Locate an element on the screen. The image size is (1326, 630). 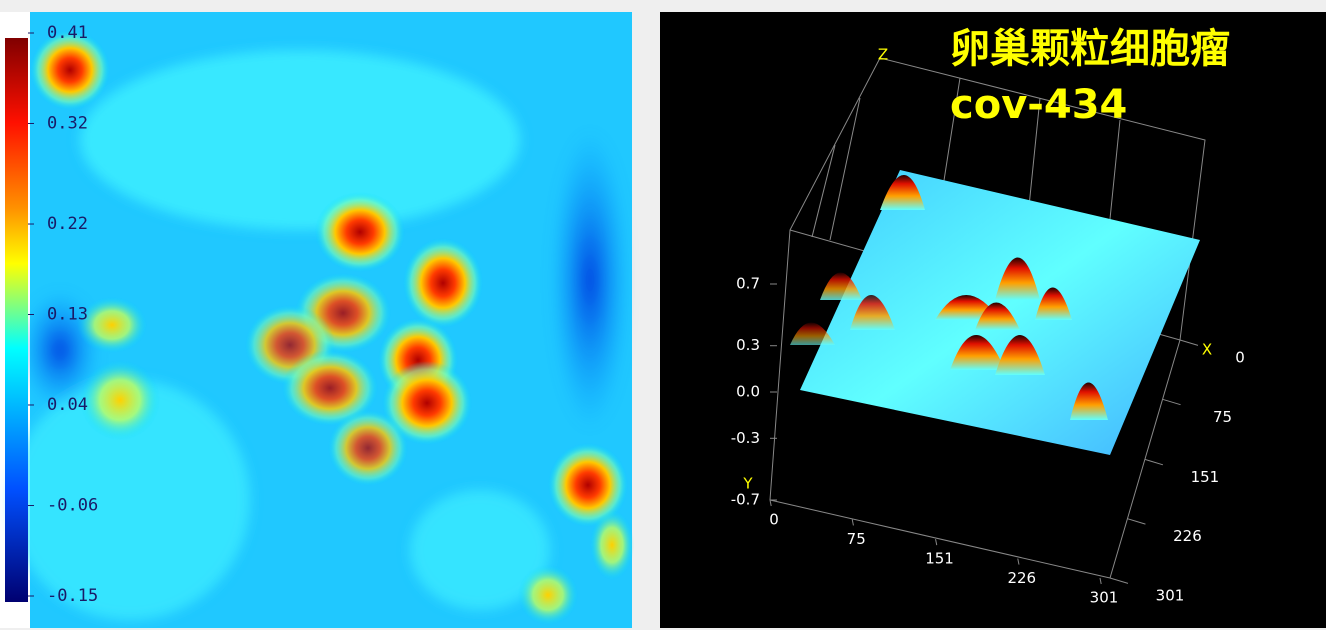
y_axis-tick-label: 75 is located at coordinates (856, 539).